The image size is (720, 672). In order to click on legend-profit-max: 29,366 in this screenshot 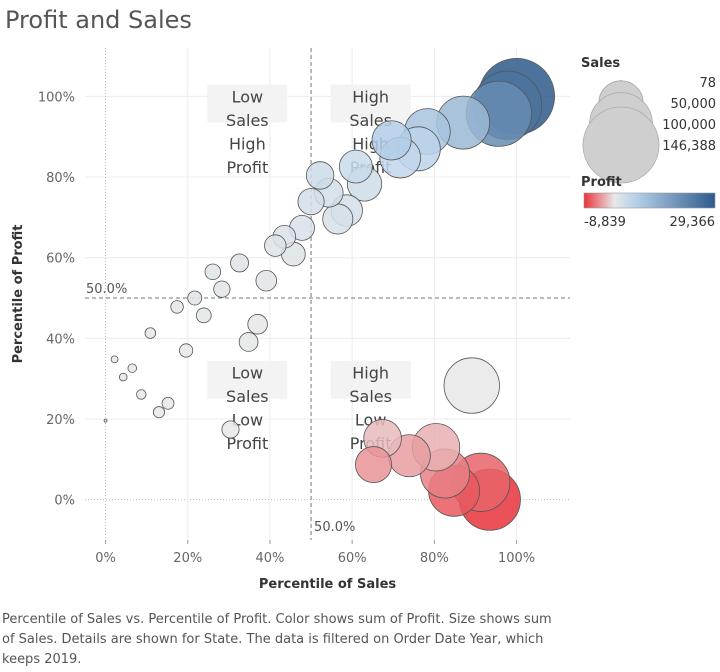, I will do `click(693, 222)`.